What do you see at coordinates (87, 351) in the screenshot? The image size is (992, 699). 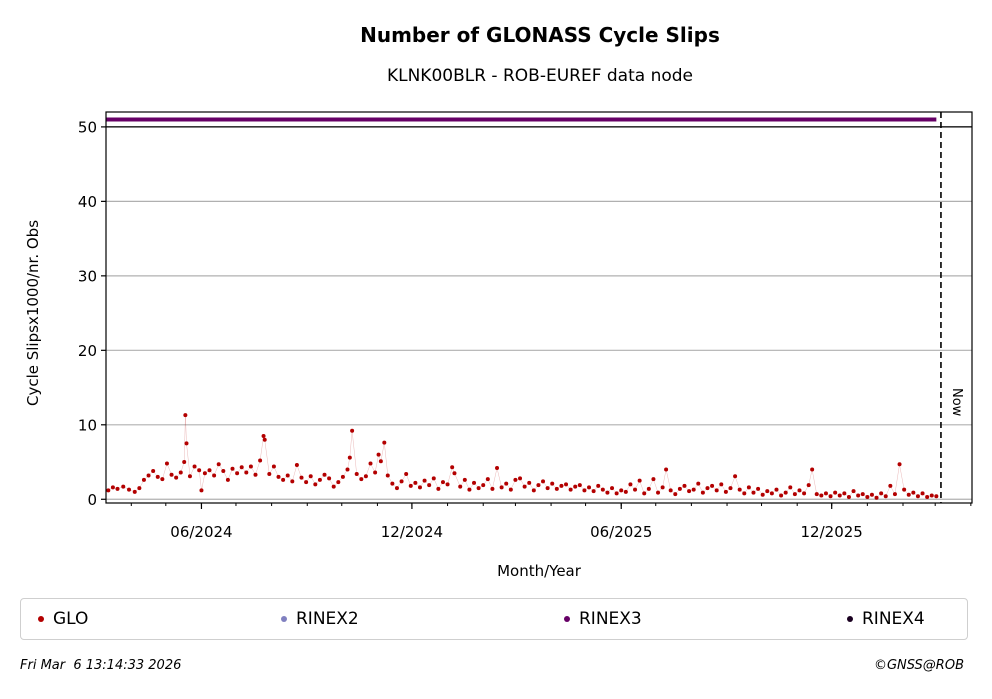 I see `y-tick-label: 20` at bounding box center [87, 351].